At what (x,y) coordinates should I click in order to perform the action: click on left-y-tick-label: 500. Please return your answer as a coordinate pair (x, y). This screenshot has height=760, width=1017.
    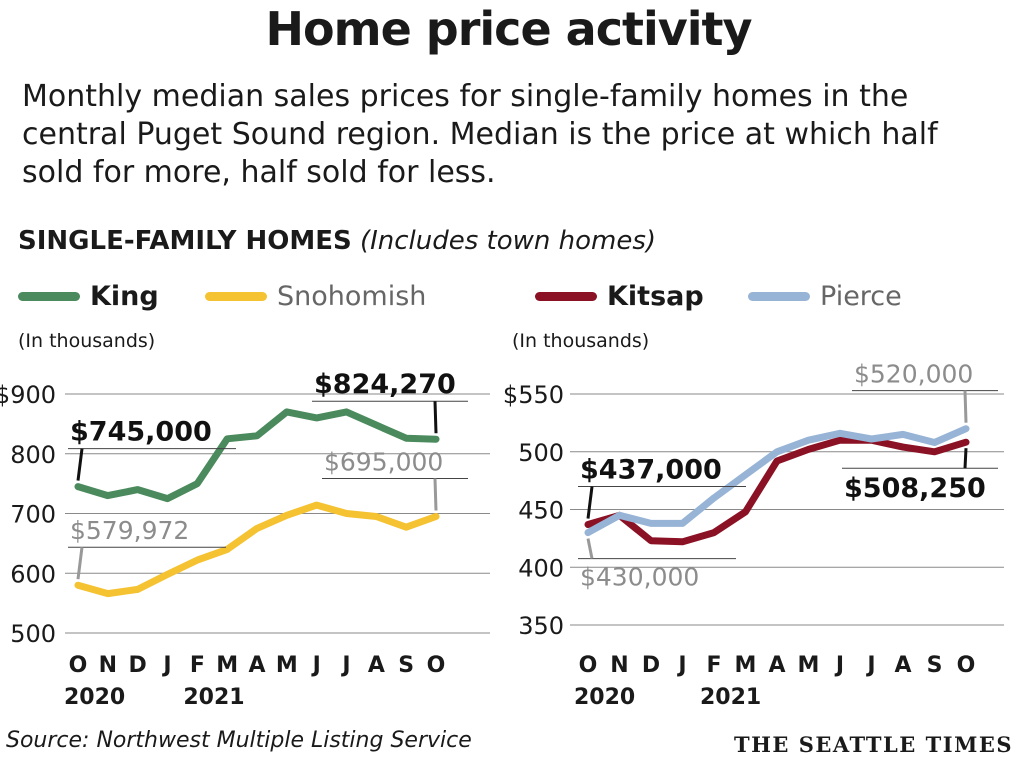
    Looking at the image, I should click on (33, 634).